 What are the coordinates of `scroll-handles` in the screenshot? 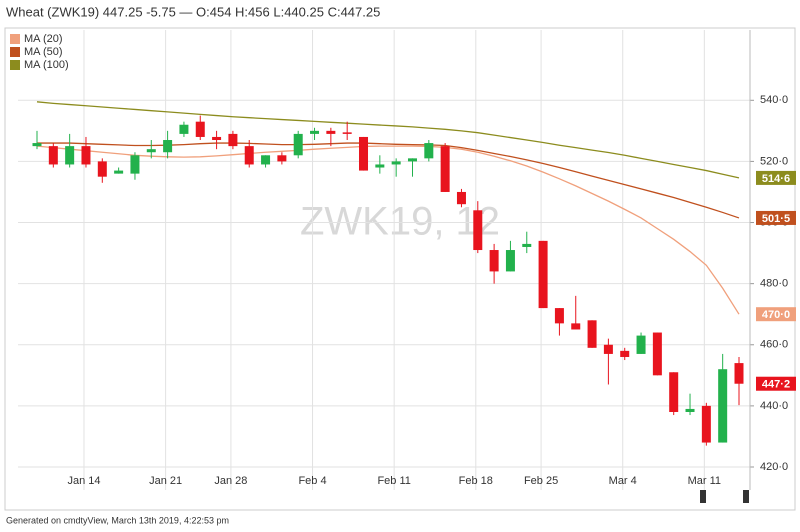 It's located at (724, 496).